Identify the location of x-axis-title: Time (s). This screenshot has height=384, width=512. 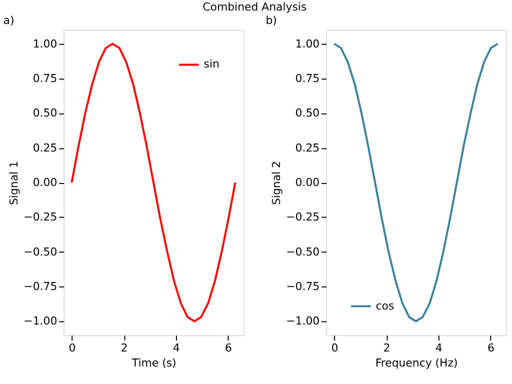
(153, 363).